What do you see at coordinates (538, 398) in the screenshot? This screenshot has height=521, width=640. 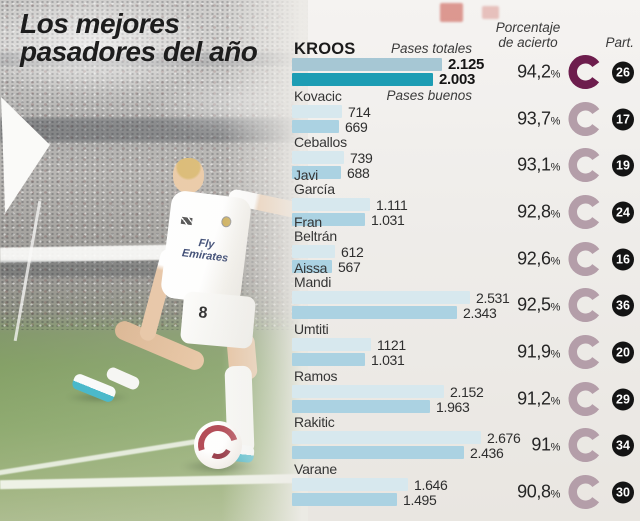 I see `accuracy-value: 91,2%` at bounding box center [538, 398].